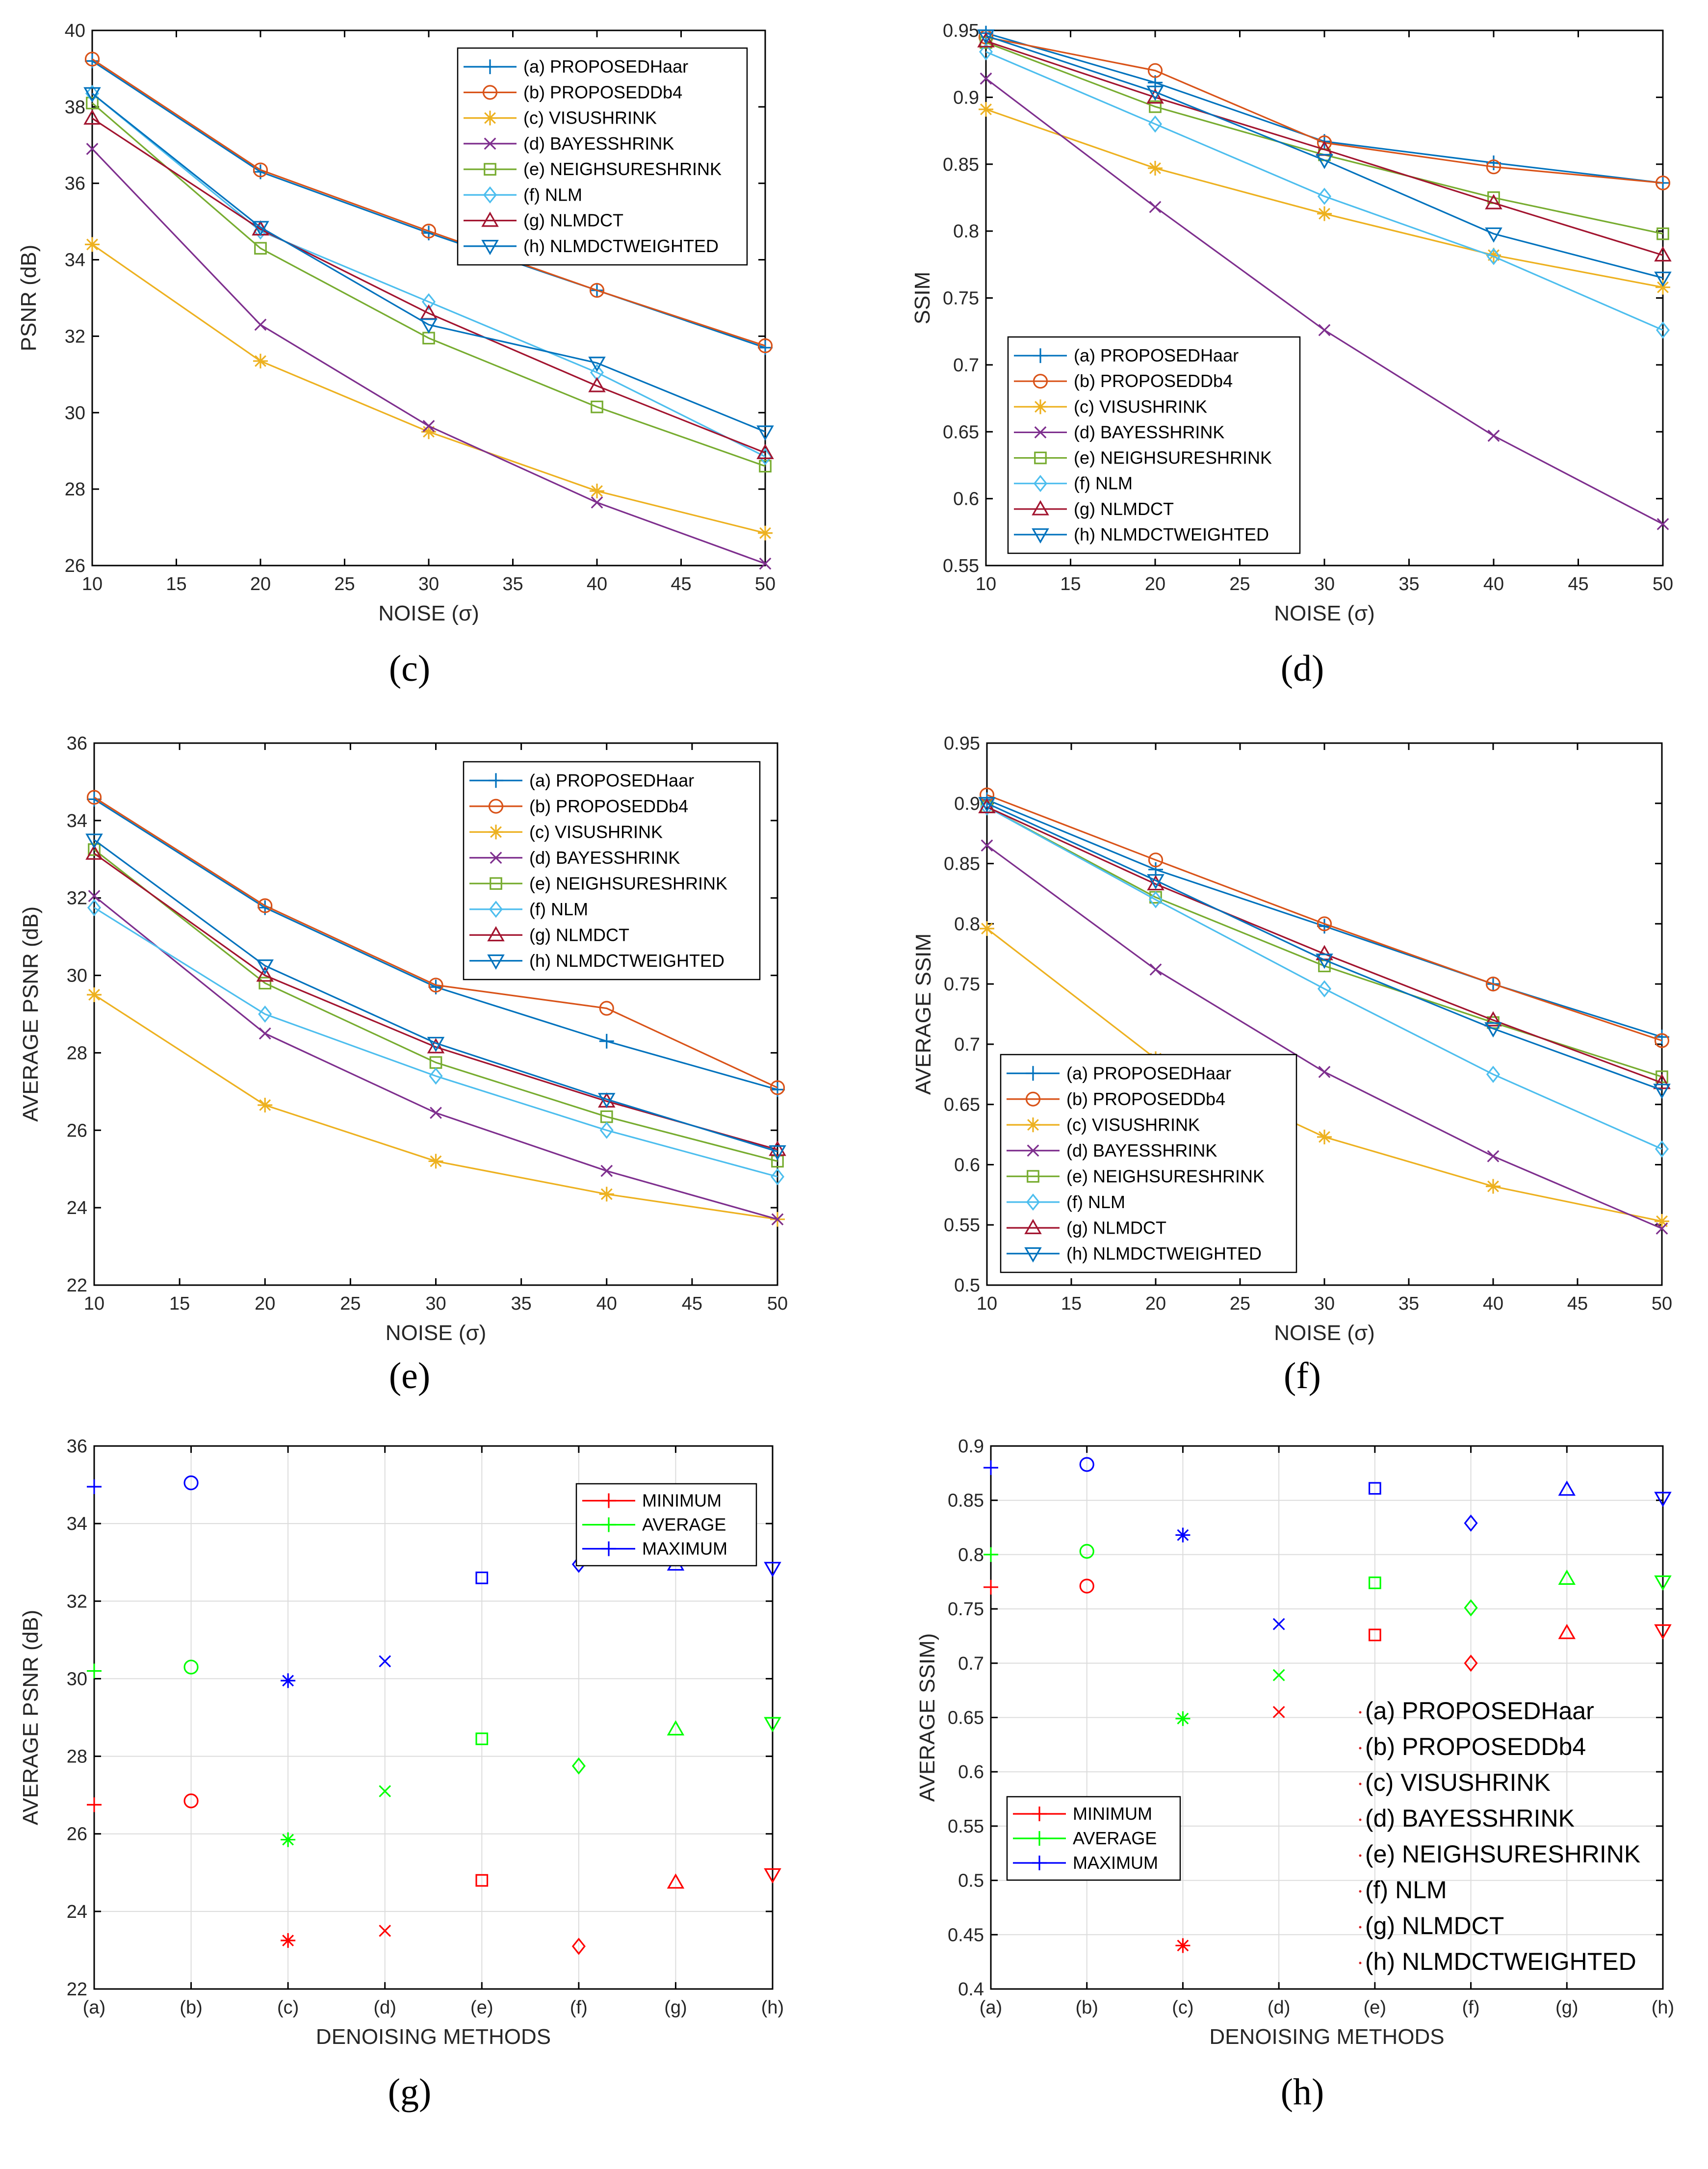 The image size is (1708, 2169). Describe the element at coordinates (481, 2007) in the screenshot. I see `x-tick-label: (e)` at that location.